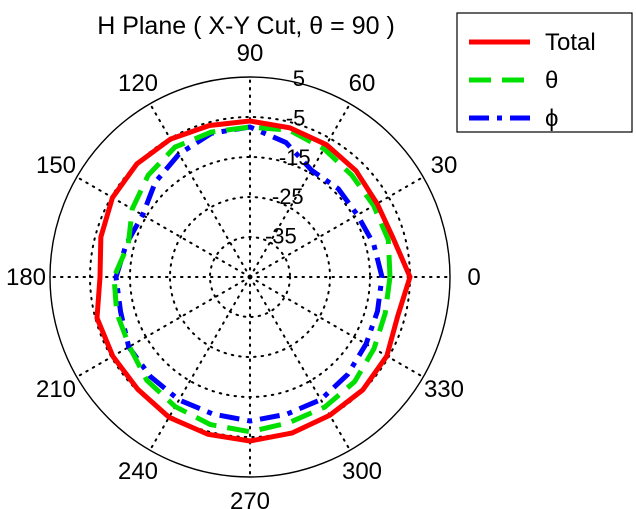 The width and height of the screenshot is (636, 509). Describe the element at coordinates (246, 26) in the screenshot. I see `chart-title: H Plane ( X-Y Cut, θ = 90 )` at that location.